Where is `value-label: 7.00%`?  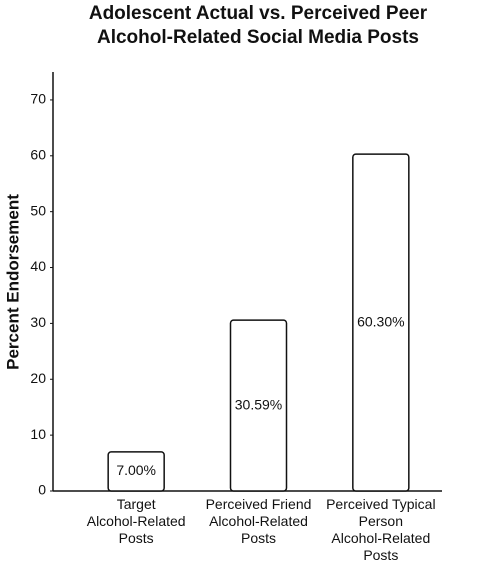
value-label: 7.00% is located at coordinates (136, 470).